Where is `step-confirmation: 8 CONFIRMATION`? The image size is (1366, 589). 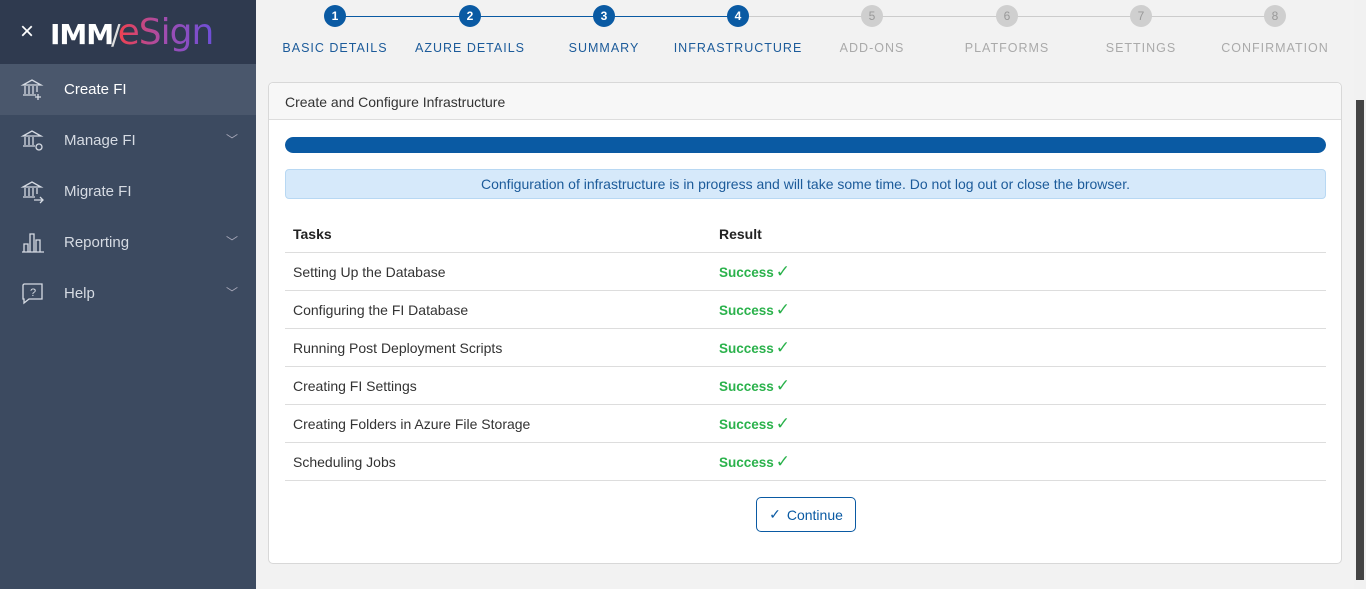 step-confirmation: 8 CONFIRMATION is located at coordinates (1275, 30).